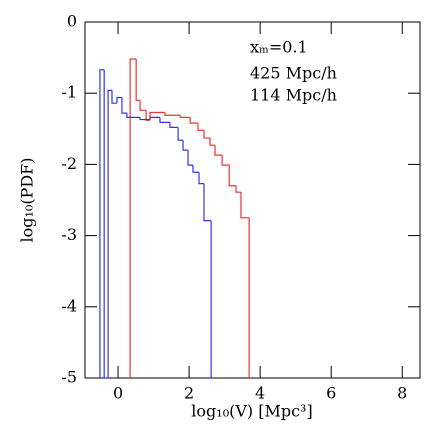 This screenshot has height=443, width=443. I want to click on y-tick-label: -3, so click(69, 234).